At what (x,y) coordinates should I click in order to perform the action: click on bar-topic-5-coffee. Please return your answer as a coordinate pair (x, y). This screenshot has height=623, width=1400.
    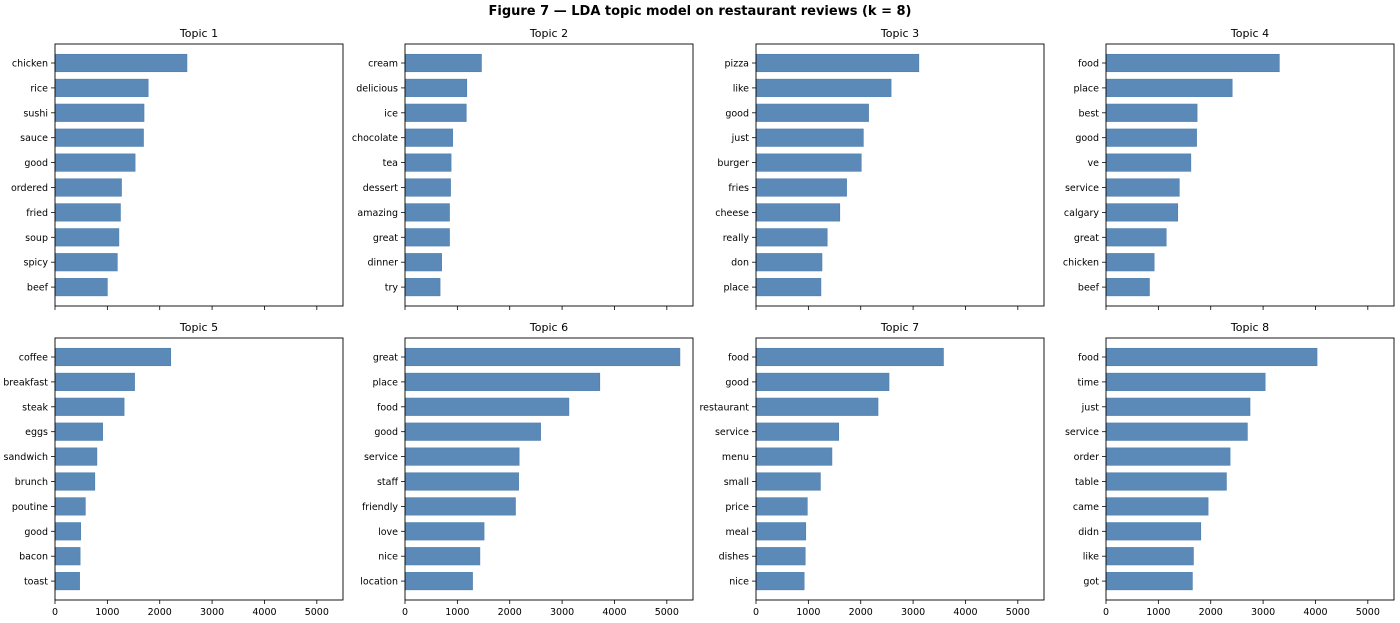
    Looking at the image, I should click on (113, 357).